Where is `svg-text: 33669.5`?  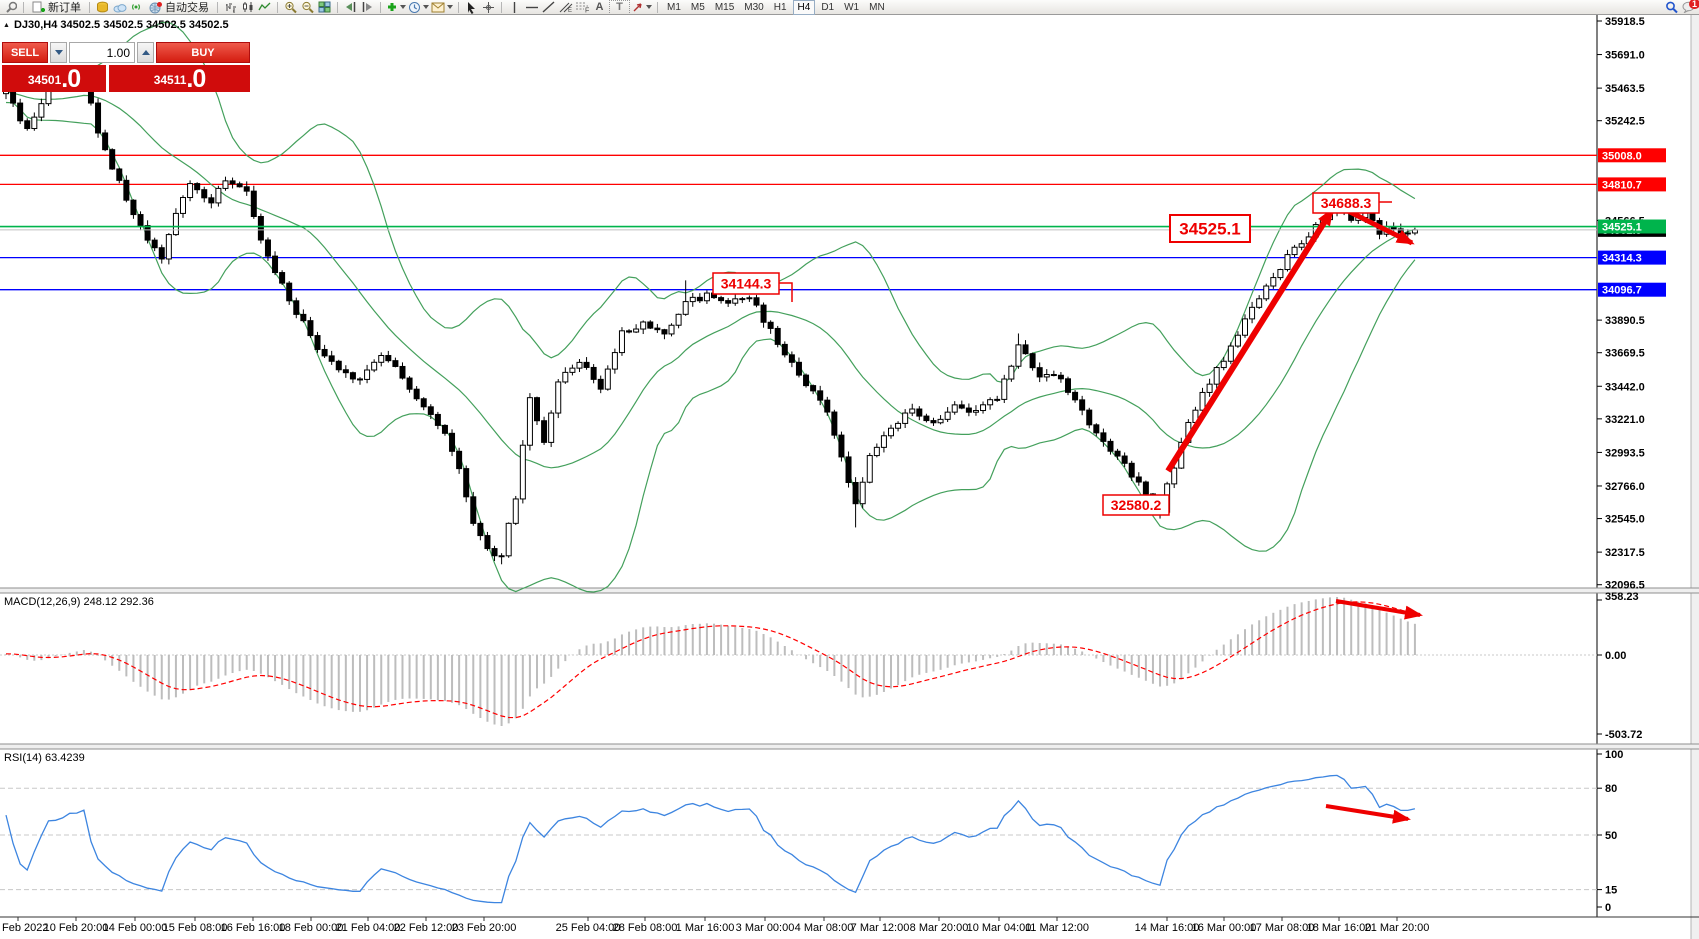 svg-text: 33669.5 is located at coordinates (1625, 354).